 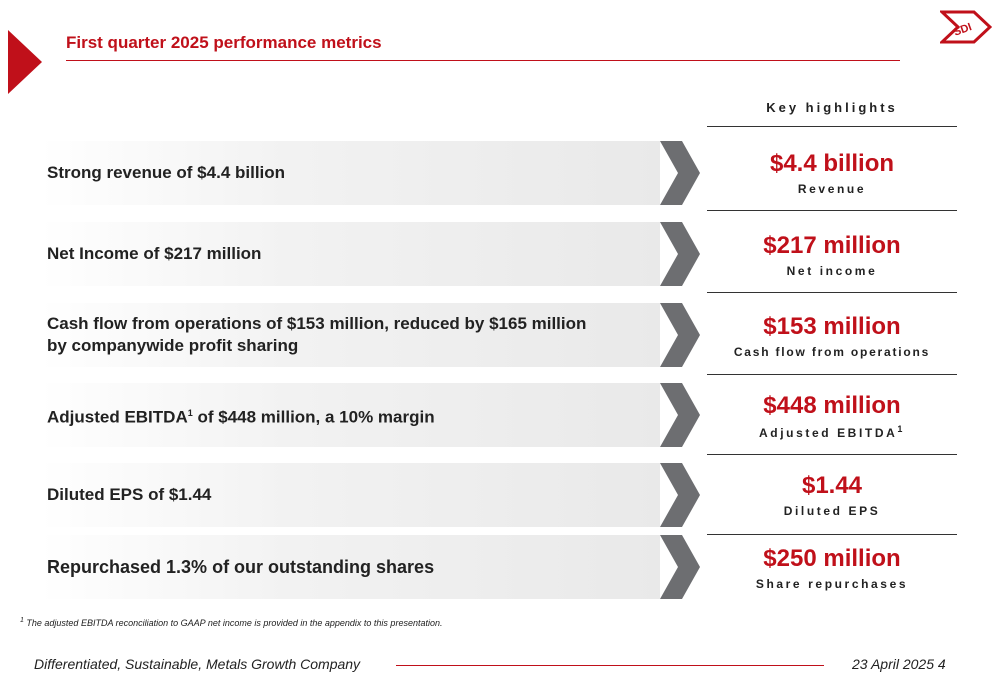 I want to click on metric-row-revenue: Strong revenue of $4.4 billion, so click(x=350, y=173).